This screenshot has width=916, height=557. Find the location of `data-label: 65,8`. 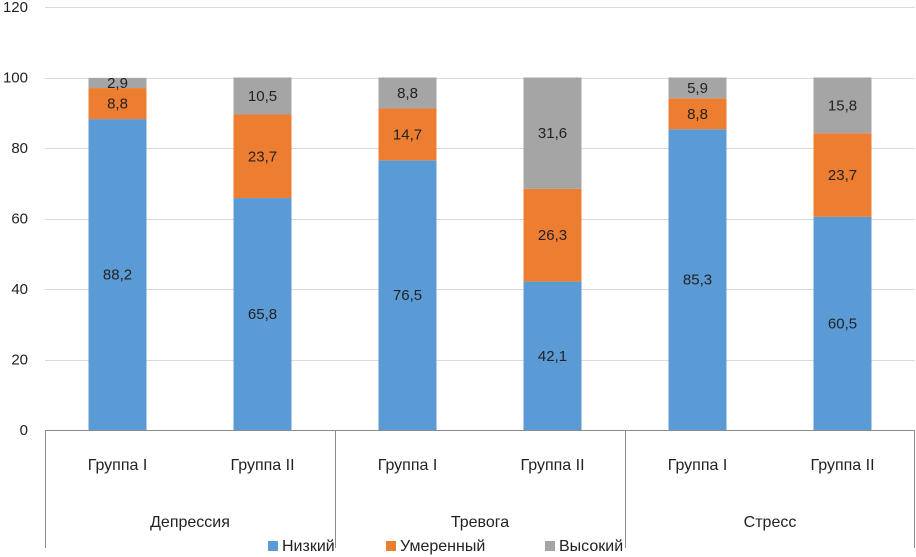

data-label: 65,8 is located at coordinates (262, 314).